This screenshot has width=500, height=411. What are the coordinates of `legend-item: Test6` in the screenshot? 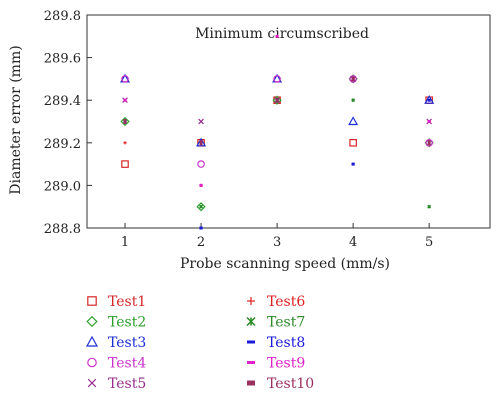 It's located at (276, 302).